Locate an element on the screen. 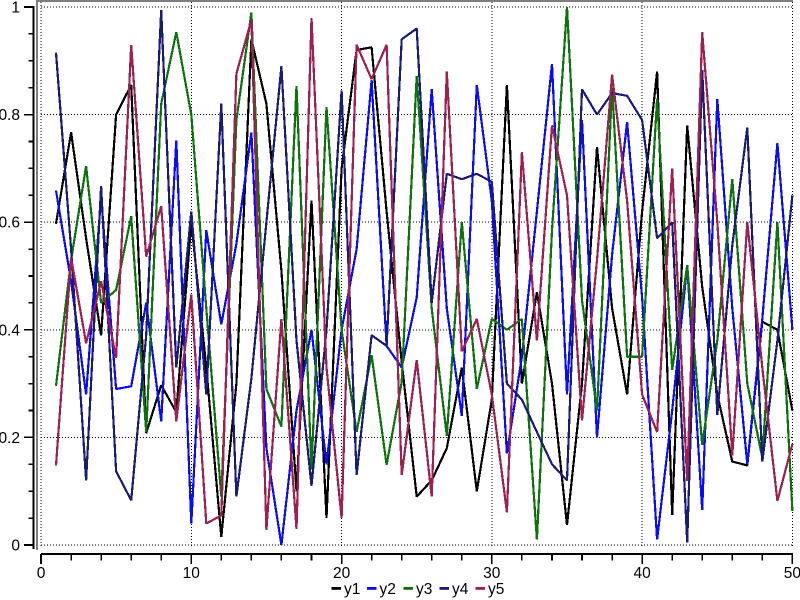  svg-text: 0.2 is located at coordinates (10, 438).